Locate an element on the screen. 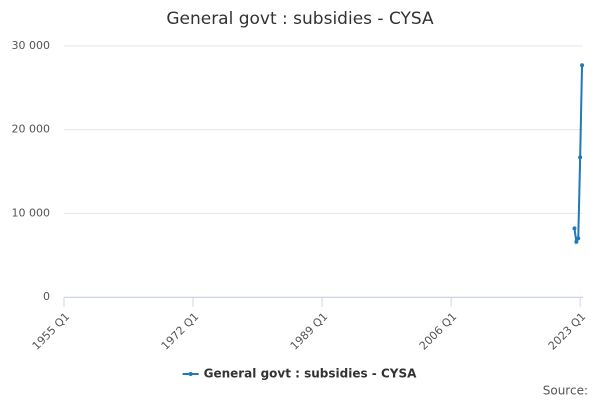 The height and width of the screenshot is (400, 600). series-line is located at coordinates (578, 155).